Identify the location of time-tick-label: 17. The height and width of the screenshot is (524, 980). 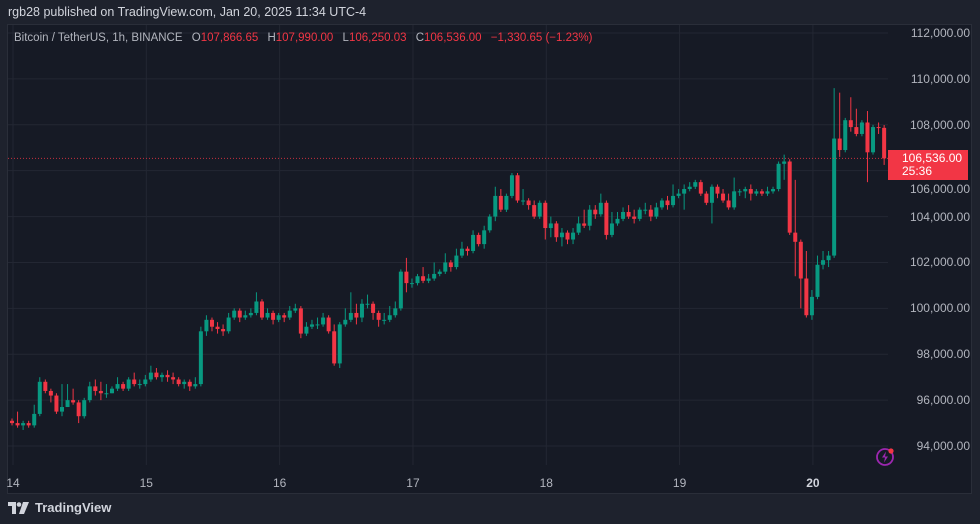
(413, 483).